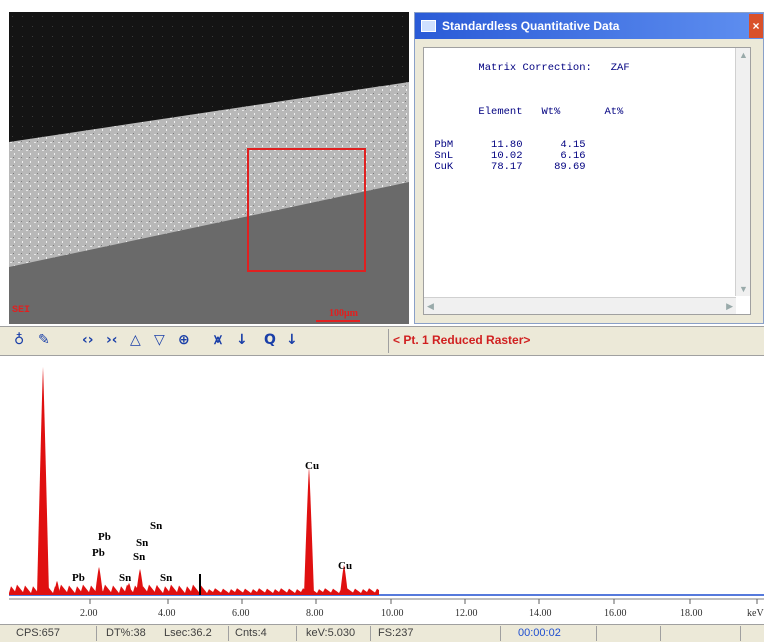  I want to click on scroll-down-arrow-icon: ▼, so click(743, 289).